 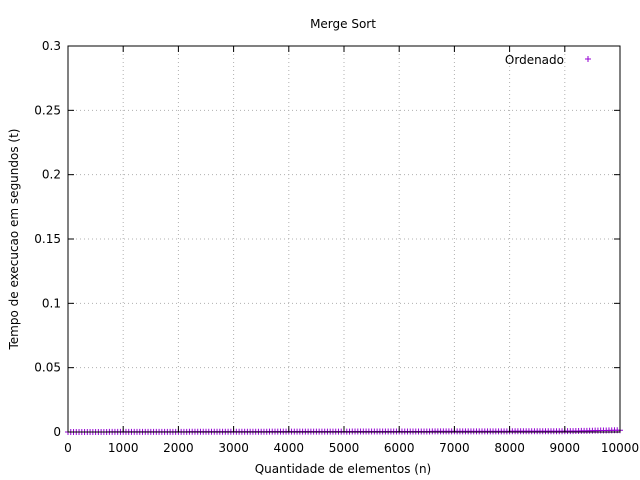 What do you see at coordinates (399, 448) in the screenshot?
I see `x-tick-label: 6000` at bounding box center [399, 448].